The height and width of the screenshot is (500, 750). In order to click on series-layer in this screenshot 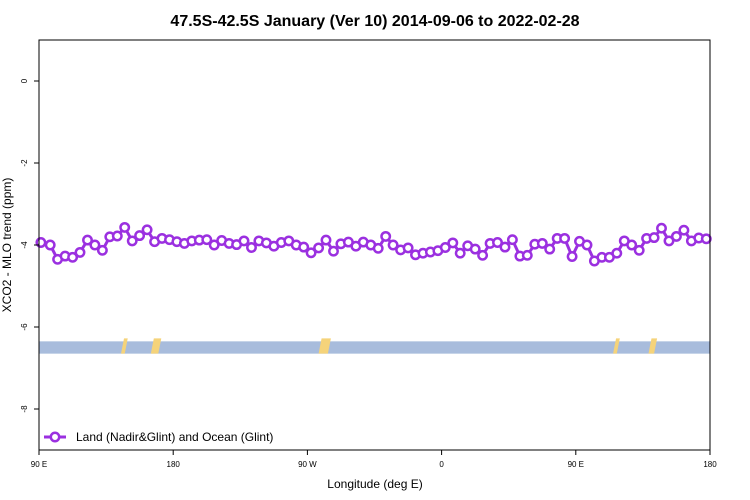, I will do `click(373, 244)`.